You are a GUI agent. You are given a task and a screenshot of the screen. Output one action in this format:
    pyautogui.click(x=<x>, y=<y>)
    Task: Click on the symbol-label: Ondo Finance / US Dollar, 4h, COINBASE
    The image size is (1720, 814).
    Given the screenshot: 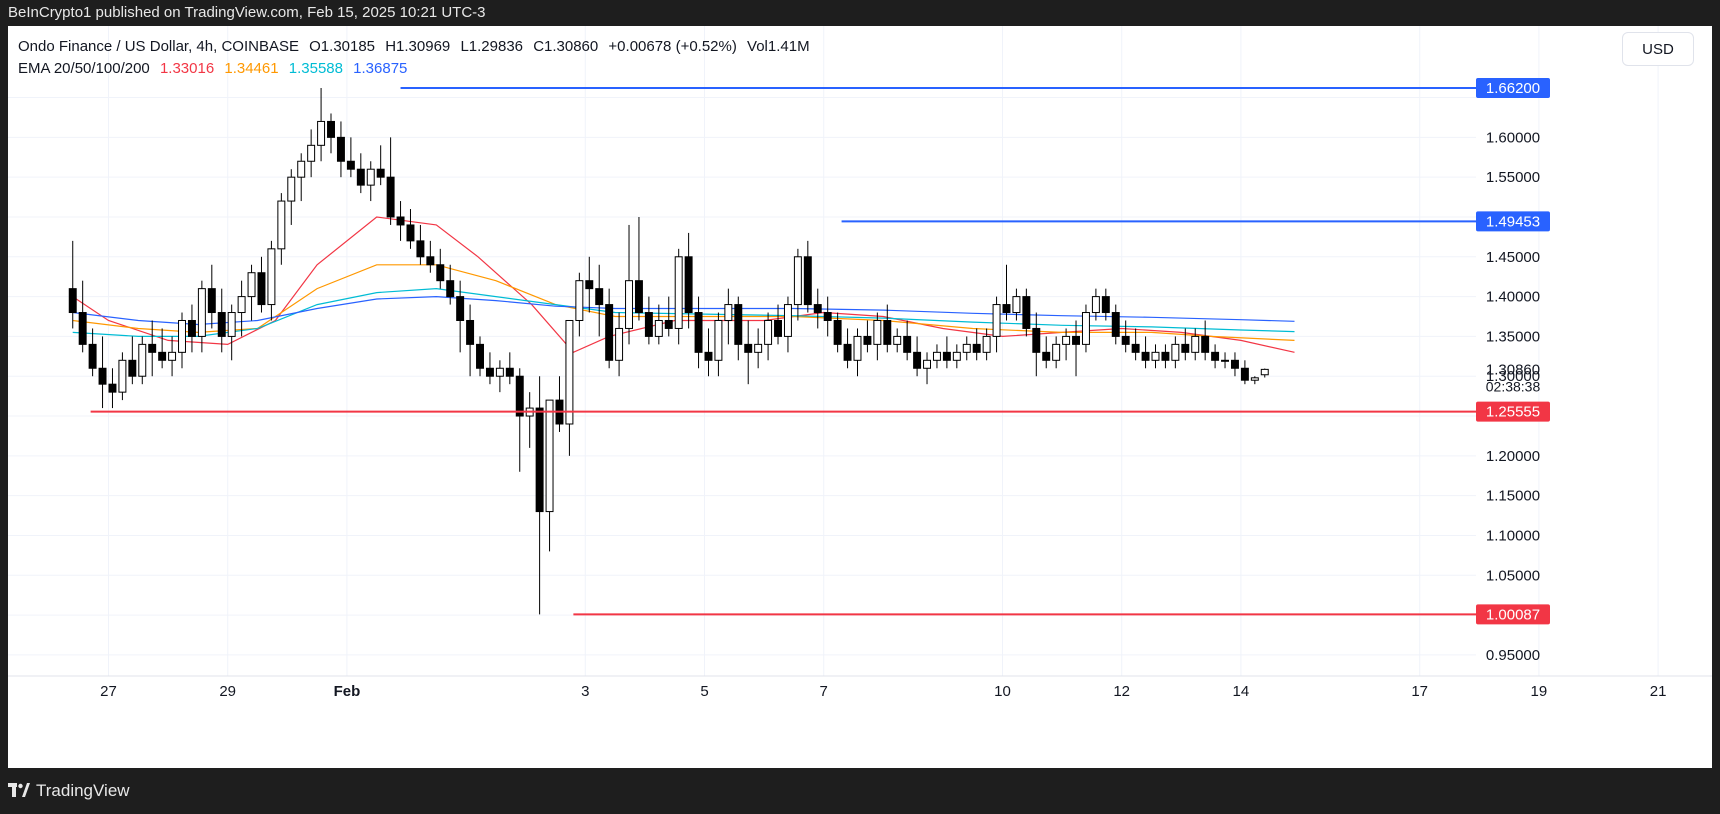 What is the action you would take?
    pyautogui.click(x=158, y=46)
    